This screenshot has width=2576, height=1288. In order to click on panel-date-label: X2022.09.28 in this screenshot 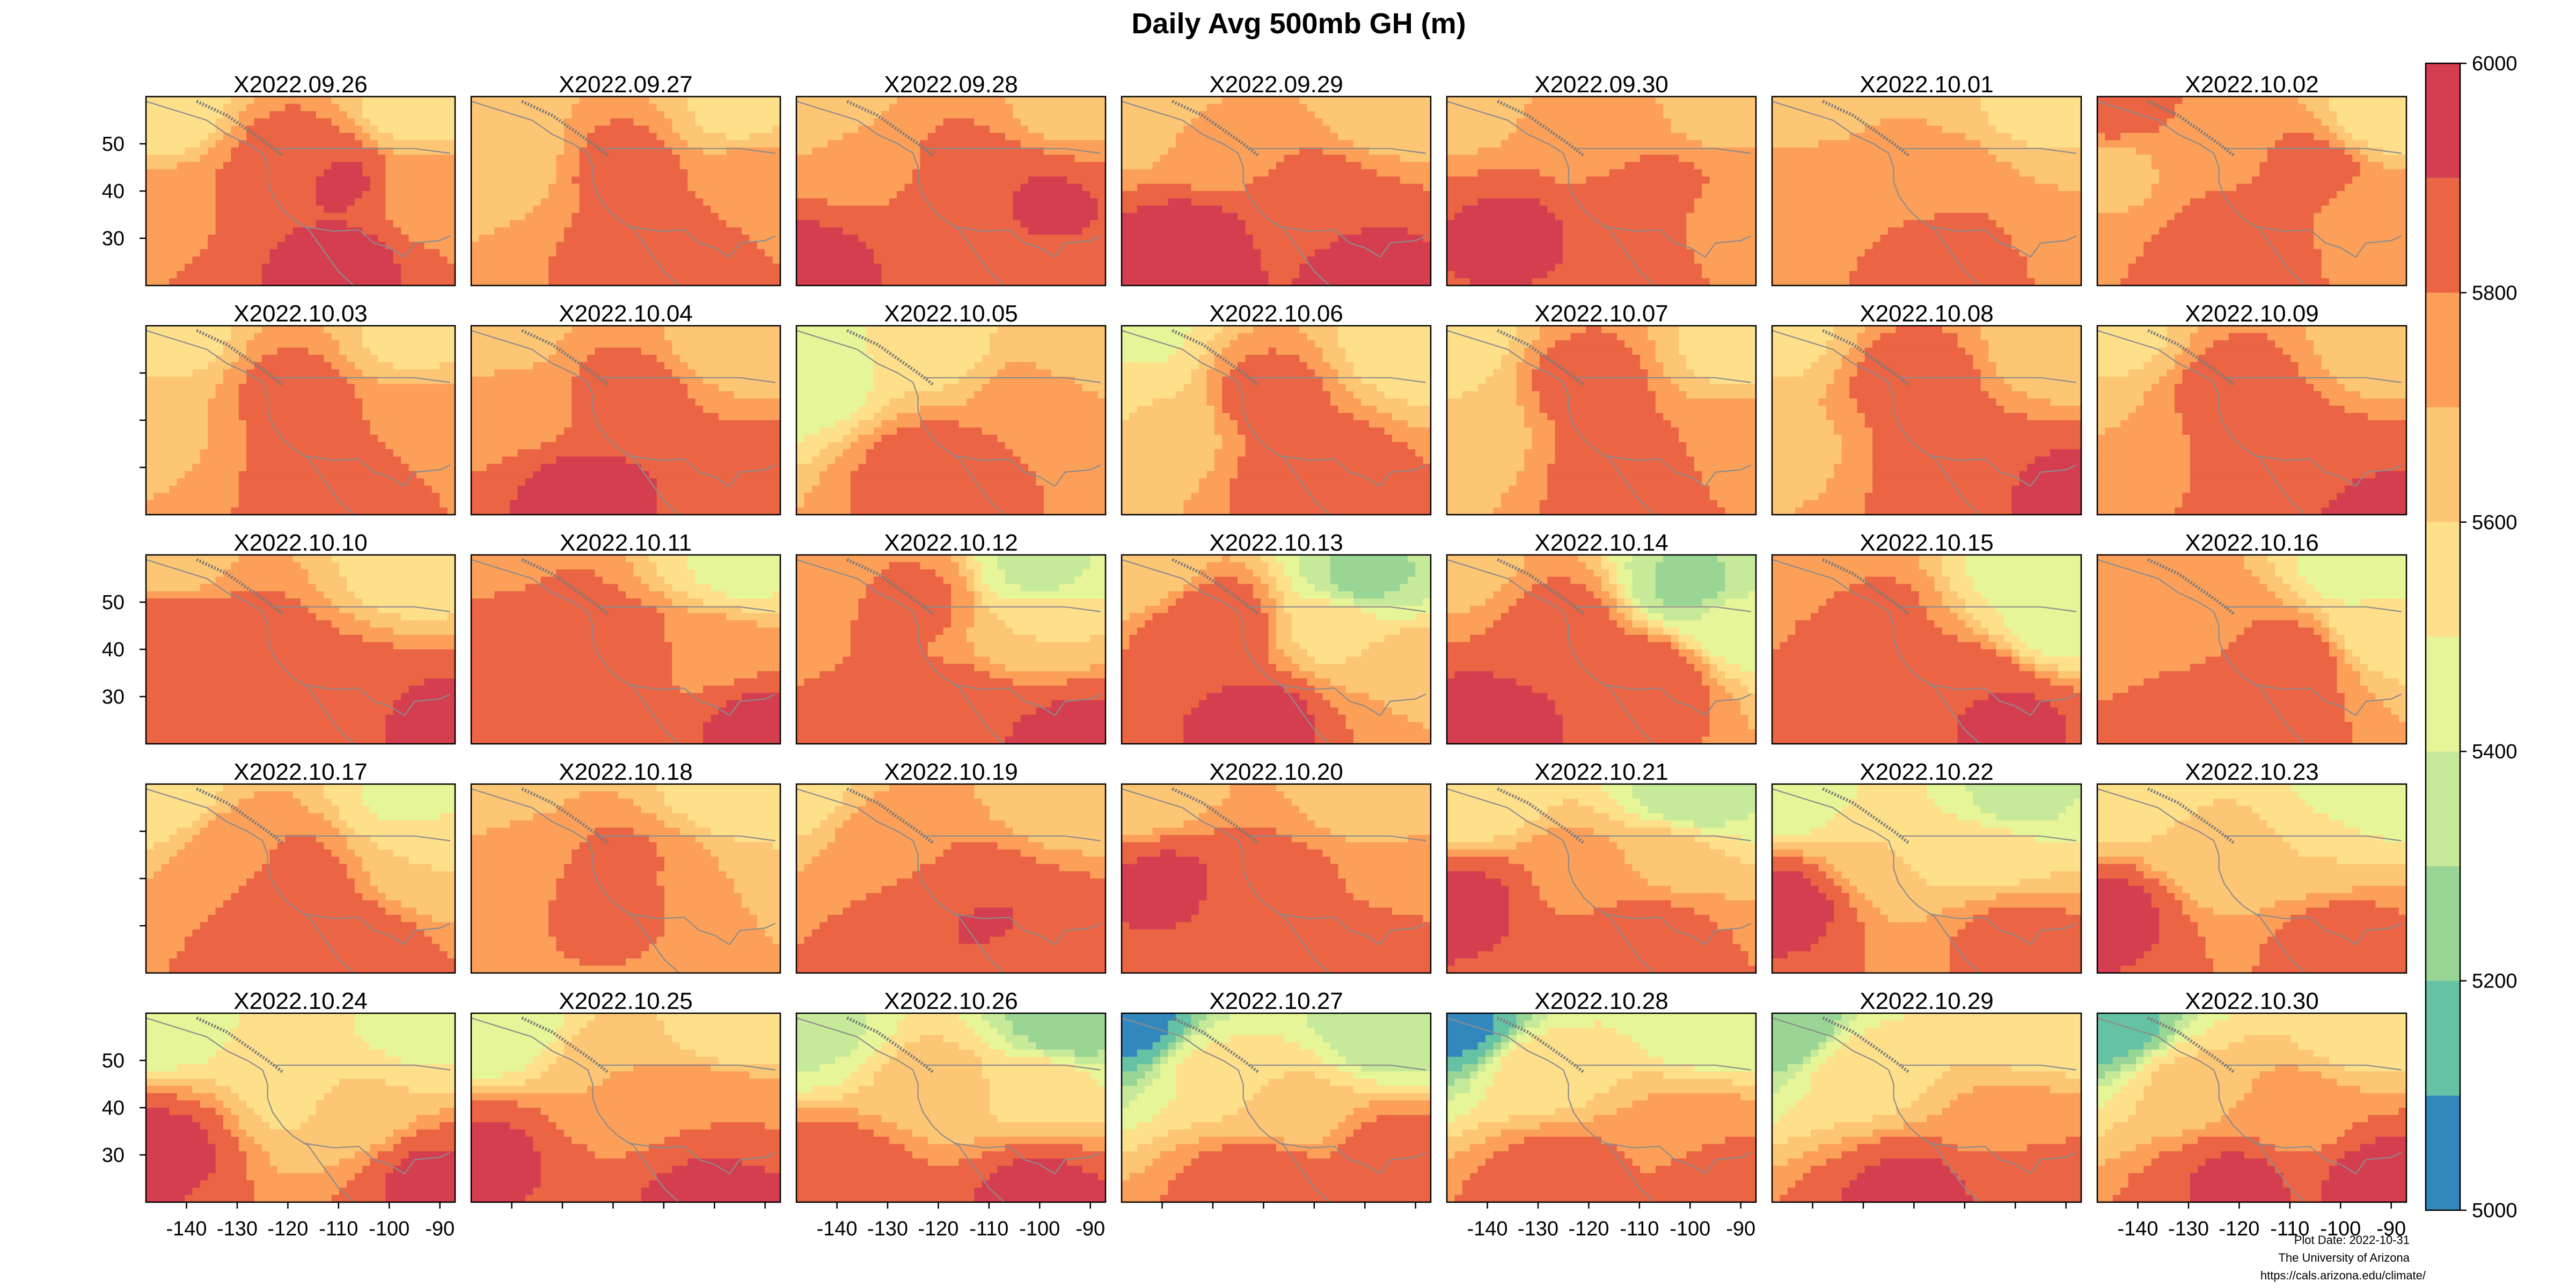, I will do `click(951, 84)`.